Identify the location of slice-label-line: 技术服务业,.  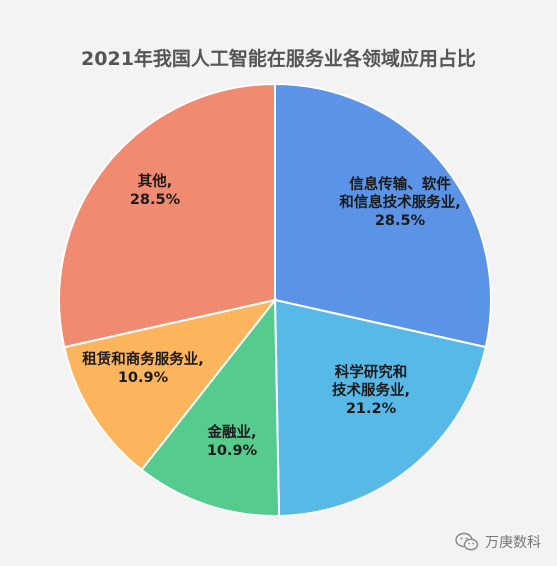
(371, 390).